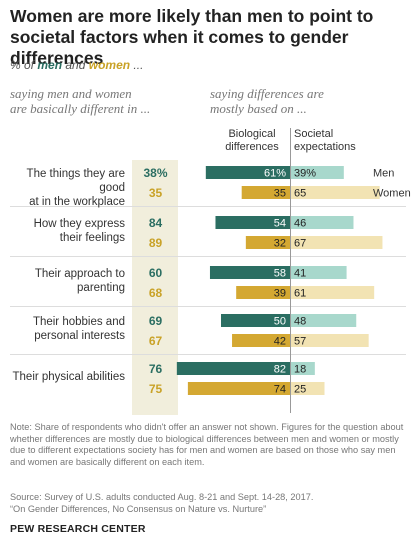 This screenshot has width=414, height=541. What do you see at coordinates (314, 134) in the screenshot?
I see `societal-header-line-1: Societal` at bounding box center [314, 134].